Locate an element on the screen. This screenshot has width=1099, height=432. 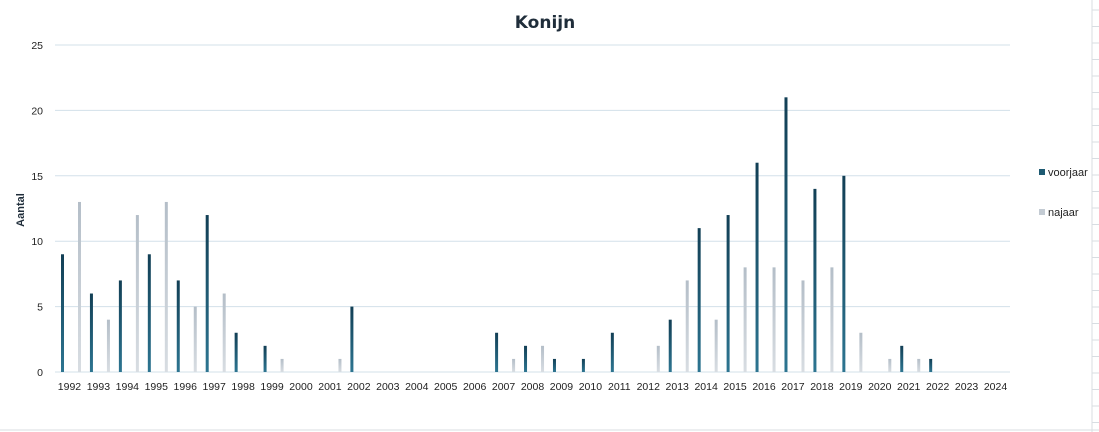
chart-title: Konijn is located at coordinates (545, 23).